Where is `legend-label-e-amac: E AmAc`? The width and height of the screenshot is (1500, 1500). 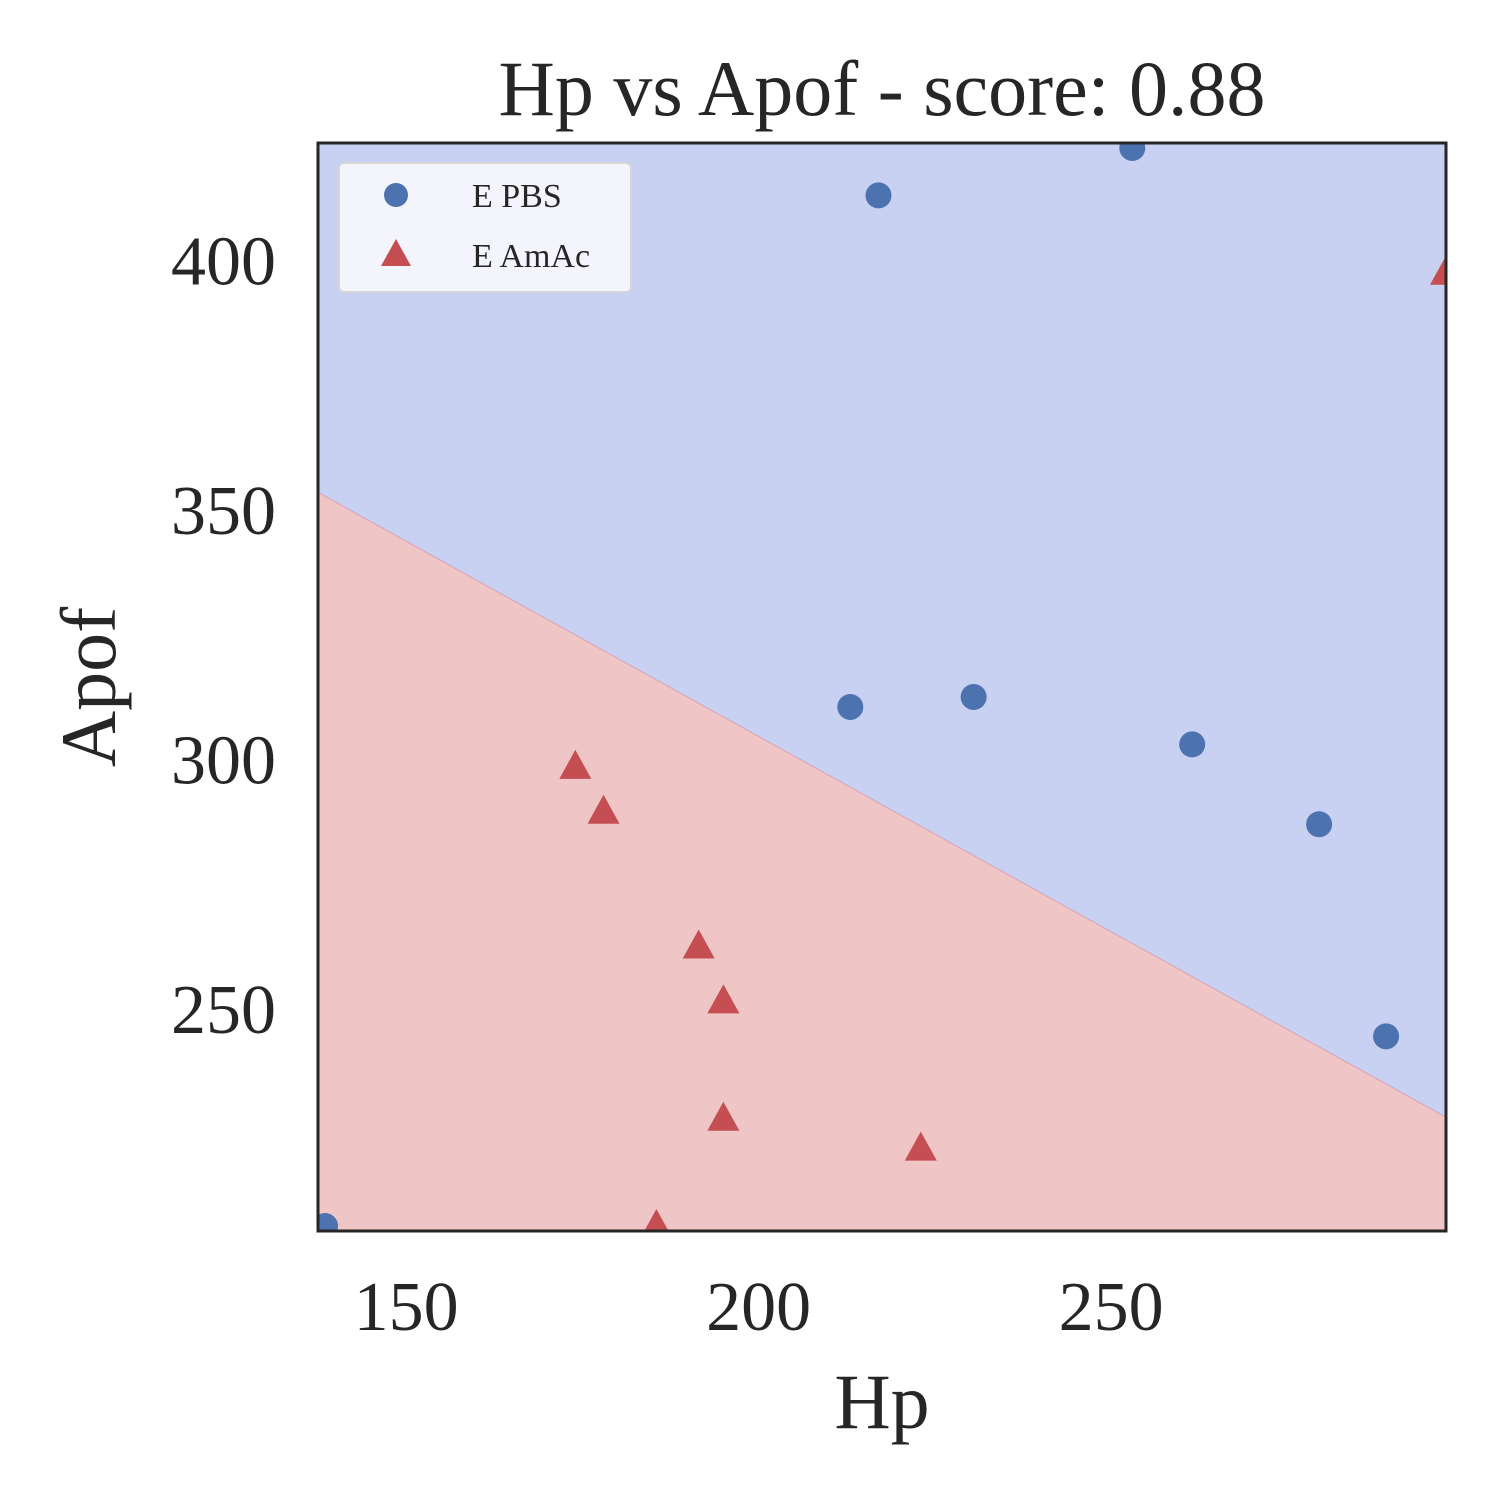 legend-label-e-amac: E AmAc is located at coordinates (531, 256).